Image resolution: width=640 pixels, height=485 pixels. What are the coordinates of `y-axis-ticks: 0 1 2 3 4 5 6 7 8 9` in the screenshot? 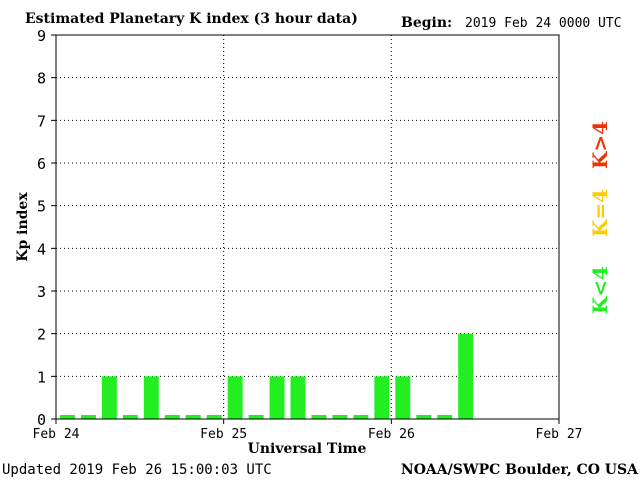 It's located at (46, 228).